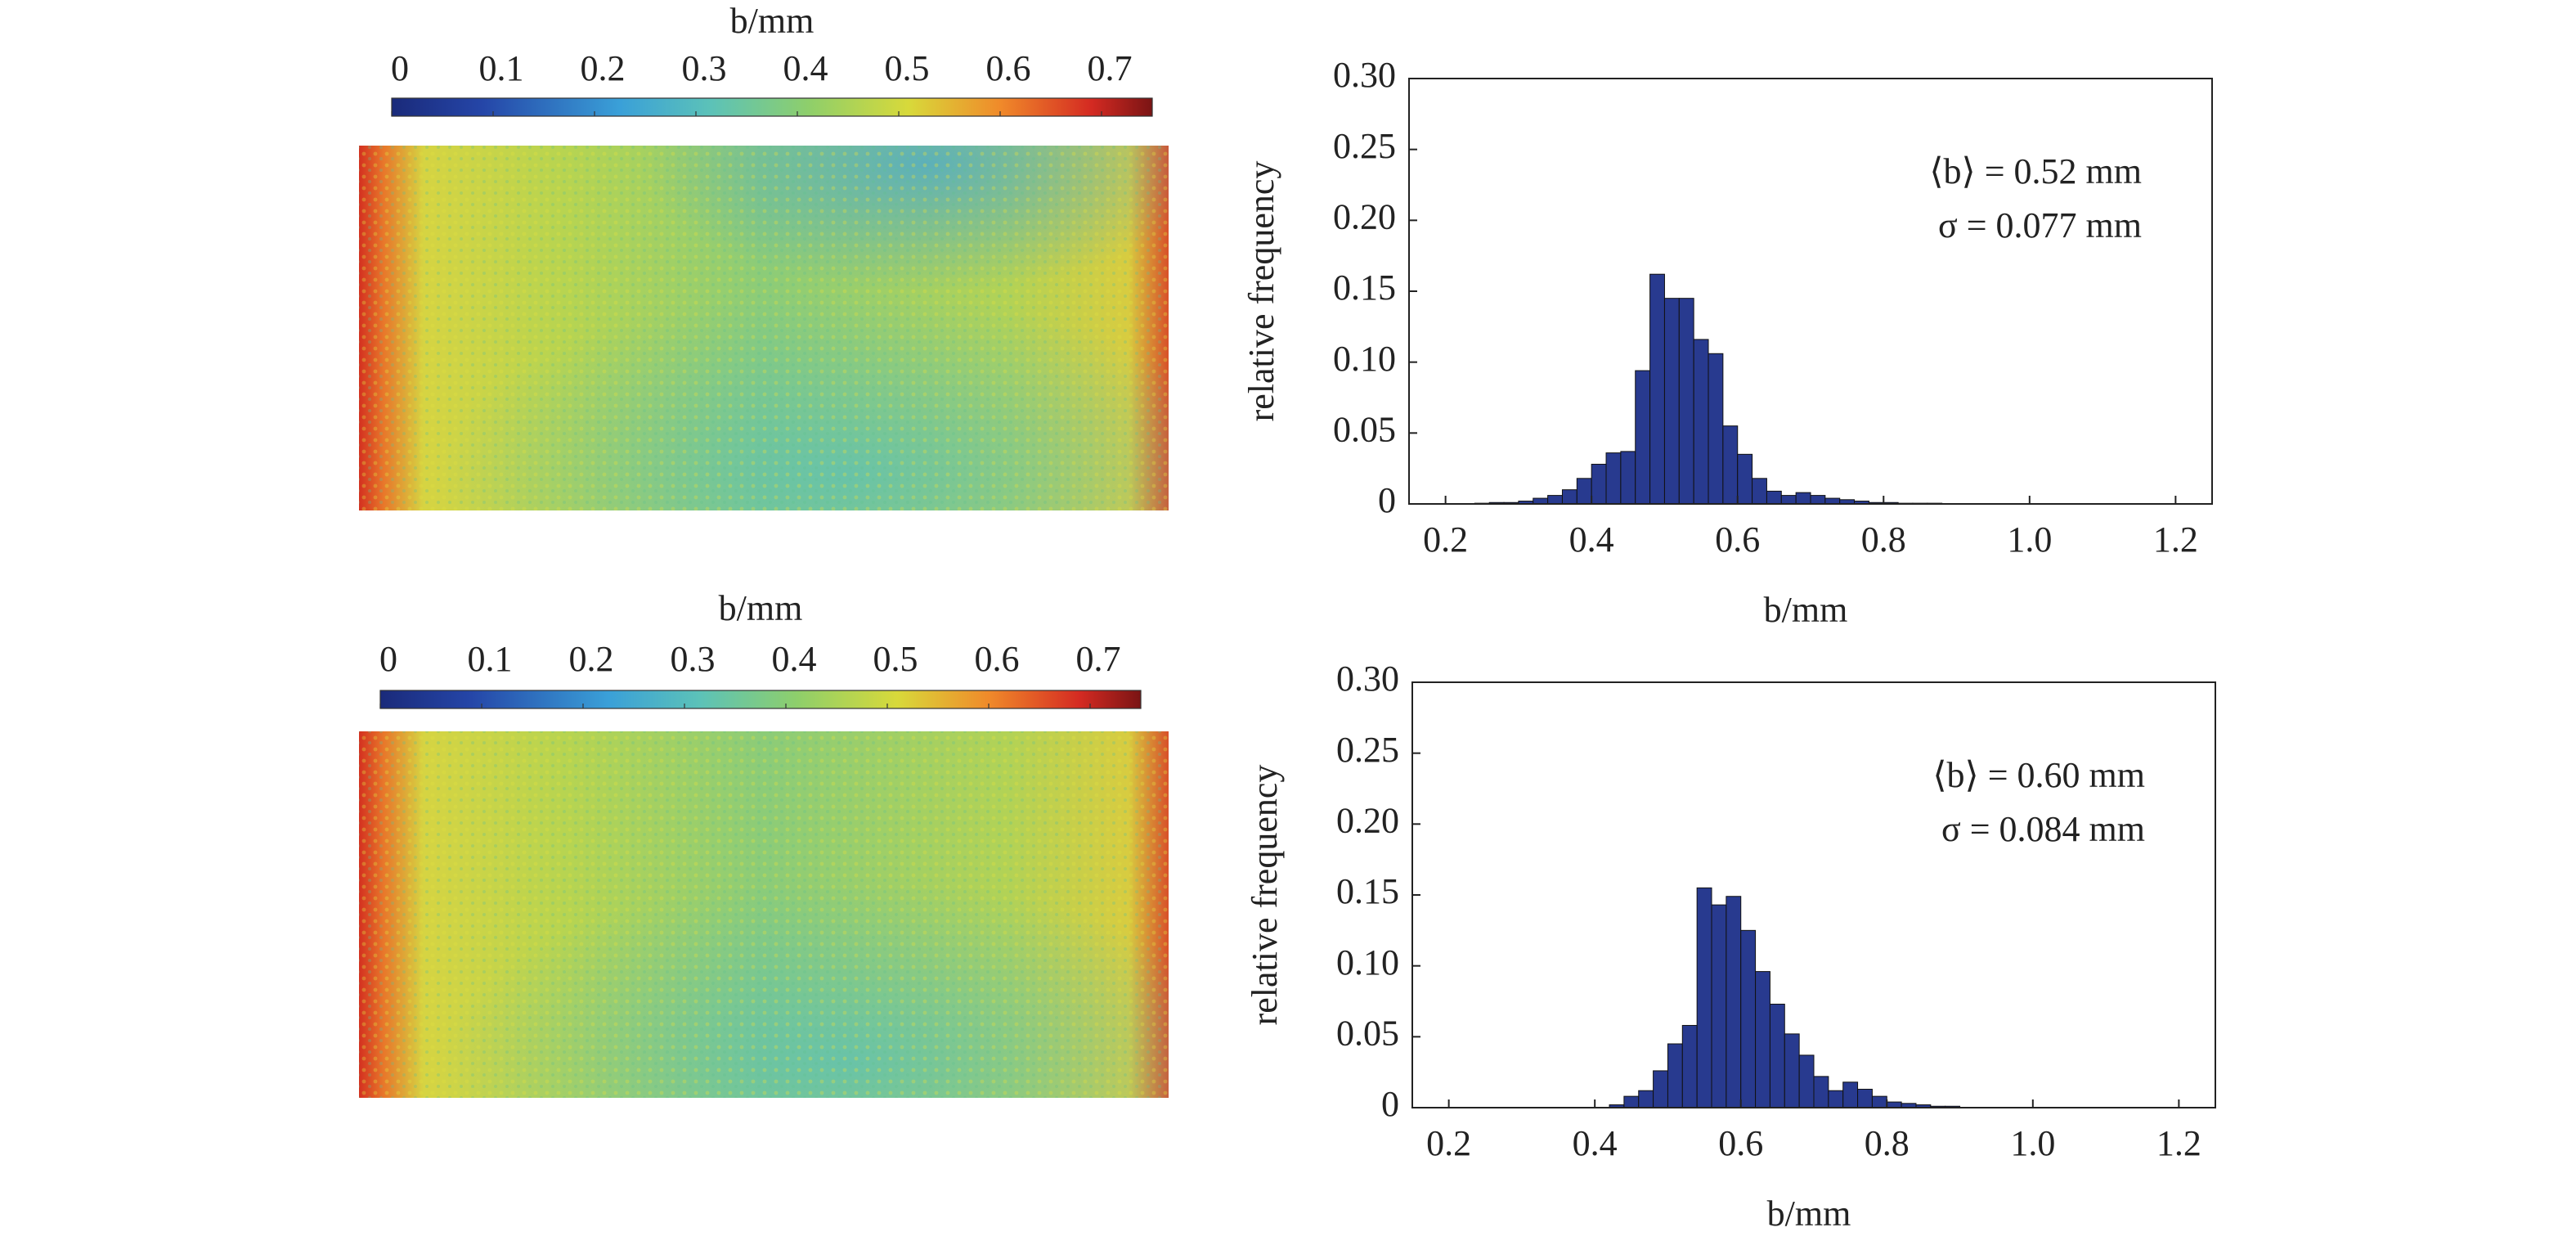 The image size is (2576, 1250). What do you see at coordinates (2040, 225) in the screenshot?
I see `annotation: σ = 0.077 mm` at bounding box center [2040, 225].